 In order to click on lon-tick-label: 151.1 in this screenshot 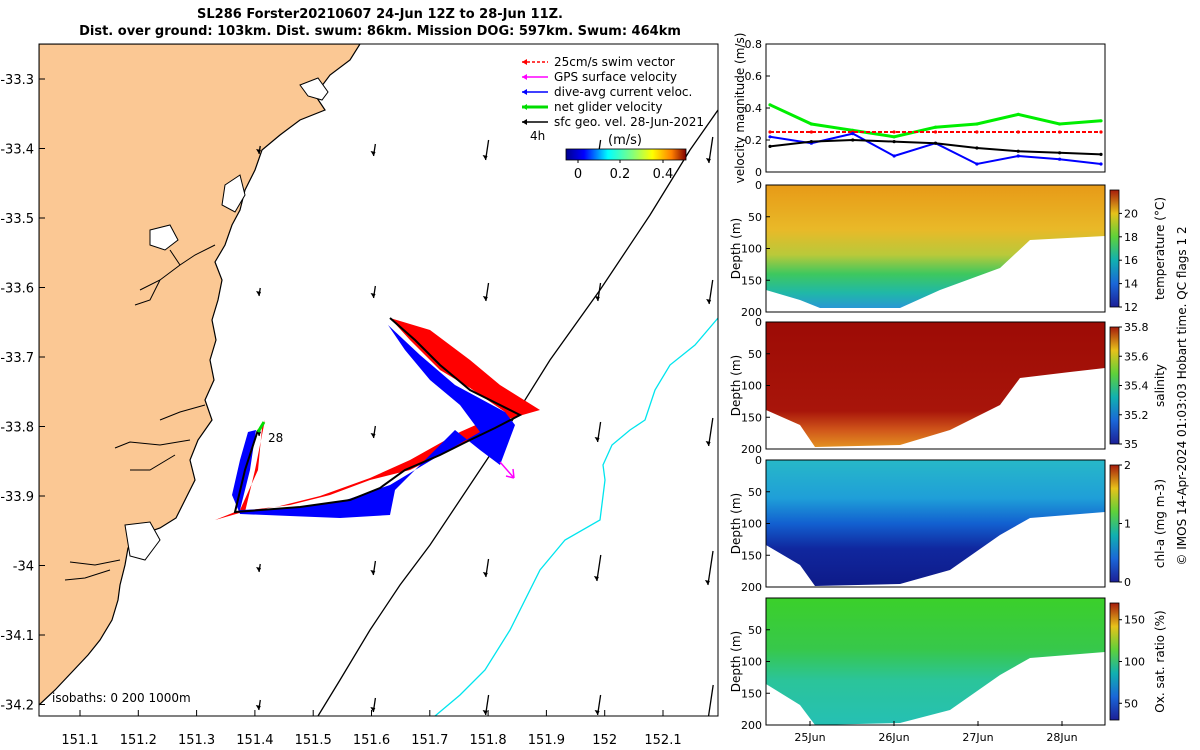, I will do `click(79, 740)`.